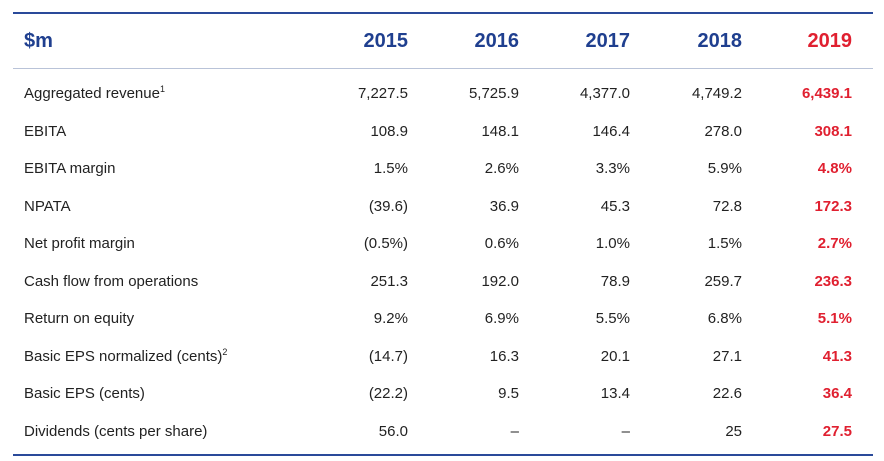 The width and height of the screenshot is (884, 461). I want to click on cell-2019: 4.8%, so click(834, 169).